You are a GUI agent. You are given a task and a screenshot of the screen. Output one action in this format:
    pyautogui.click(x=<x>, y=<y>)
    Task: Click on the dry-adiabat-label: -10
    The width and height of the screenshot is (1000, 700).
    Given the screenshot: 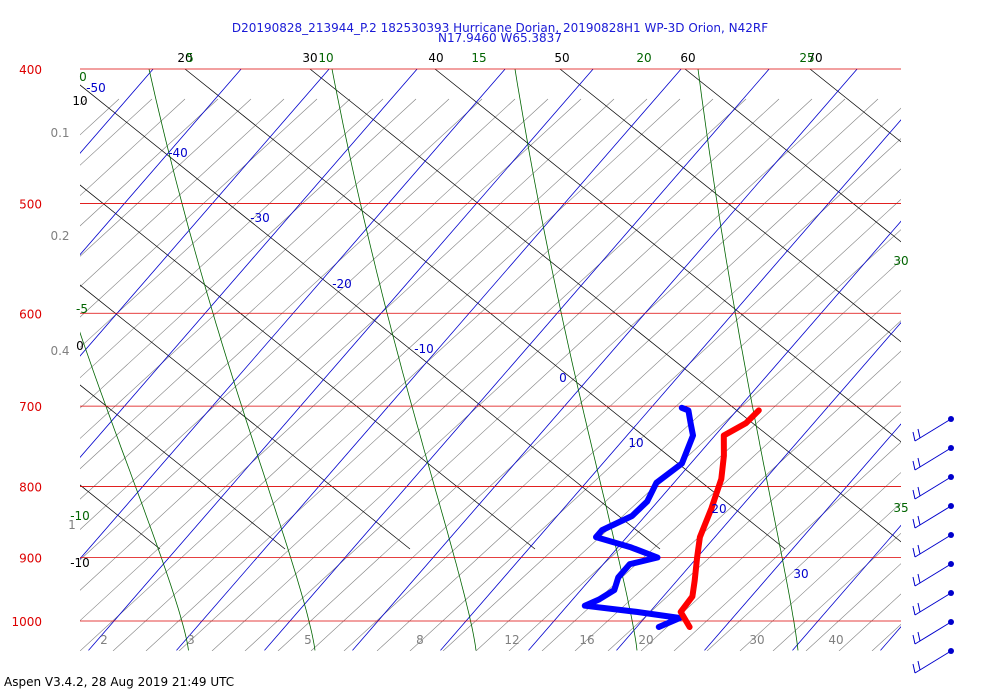 What is the action you would take?
    pyautogui.click(x=80, y=563)
    